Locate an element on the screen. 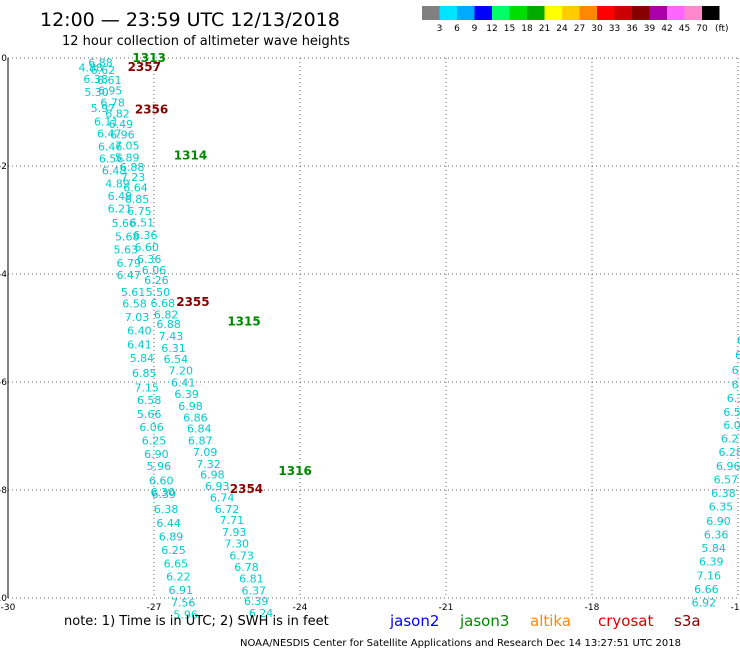 The height and width of the screenshot is (650, 740). color-scale-label: 18 is located at coordinates (527, 29).